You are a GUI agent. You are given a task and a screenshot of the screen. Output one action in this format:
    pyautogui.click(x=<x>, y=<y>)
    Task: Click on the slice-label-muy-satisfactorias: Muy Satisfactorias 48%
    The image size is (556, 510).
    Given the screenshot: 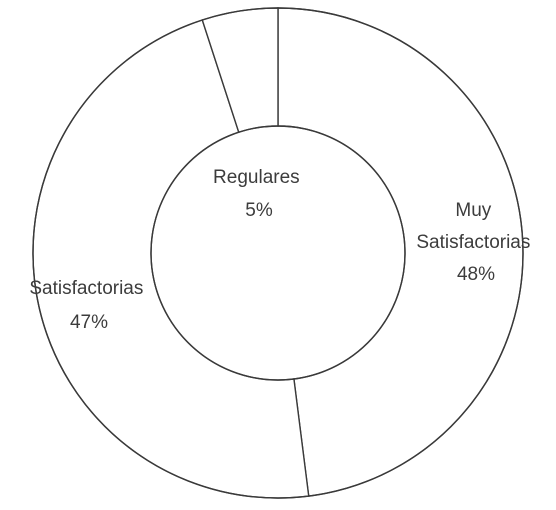 What is the action you would take?
    pyautogui.click(x=475, y=242)
    